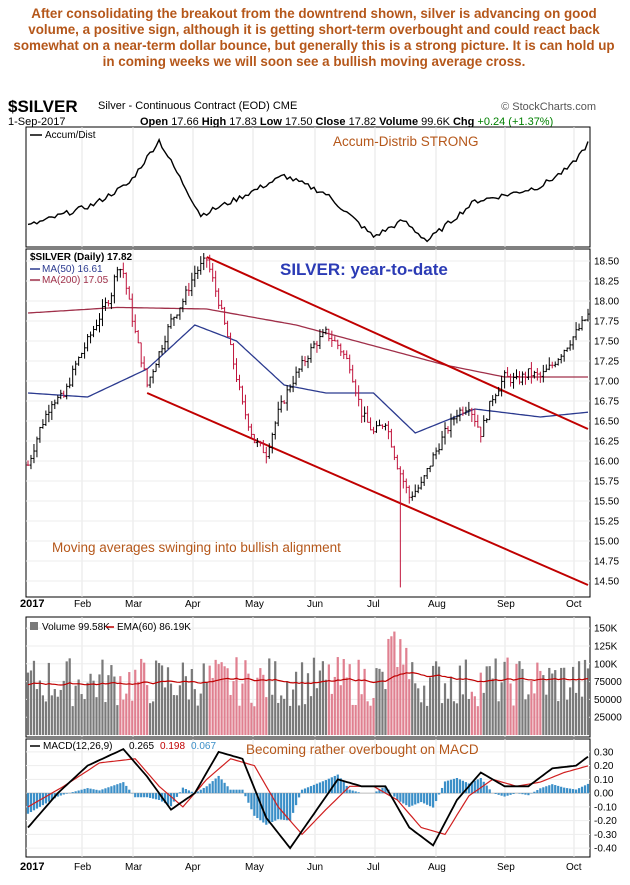 This screenshot has width=630, height=885. Describe the element at coordinates (606, 382) in the screenshot. I see `price-tick-label: 17.00` at that location.